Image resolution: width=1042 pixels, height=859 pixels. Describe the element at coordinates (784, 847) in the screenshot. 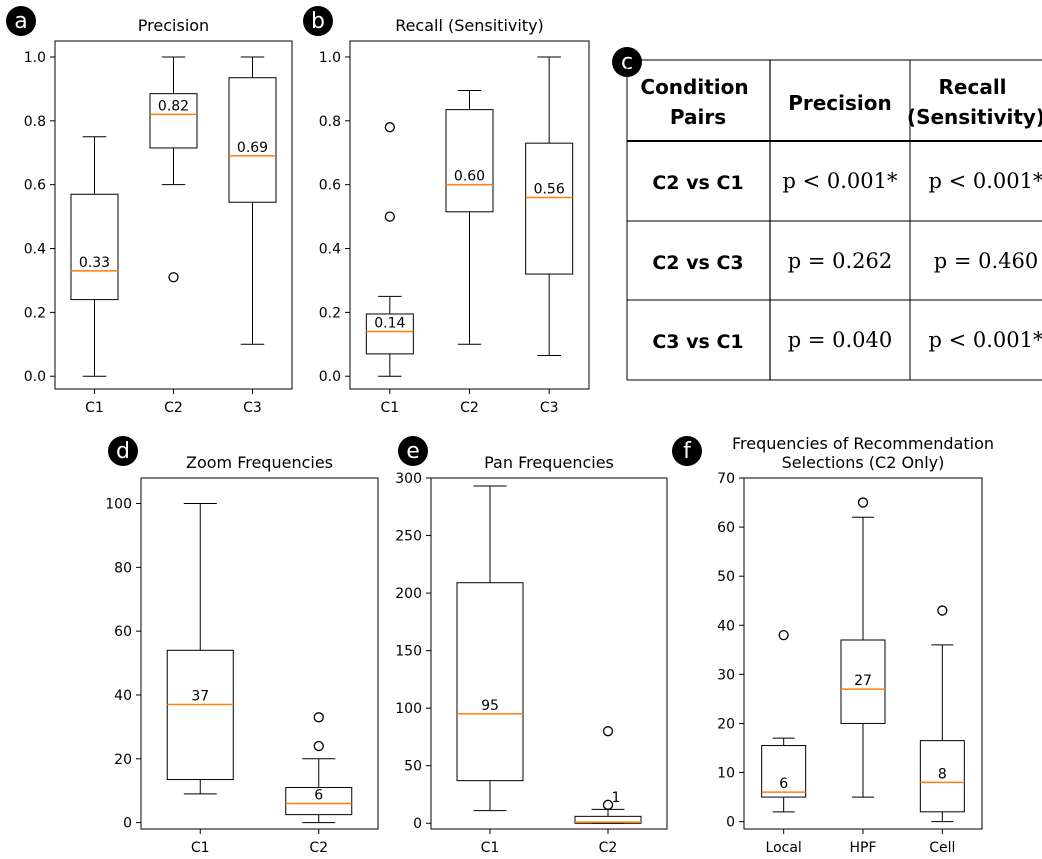

I see `x-tick-label: Local` at that location.